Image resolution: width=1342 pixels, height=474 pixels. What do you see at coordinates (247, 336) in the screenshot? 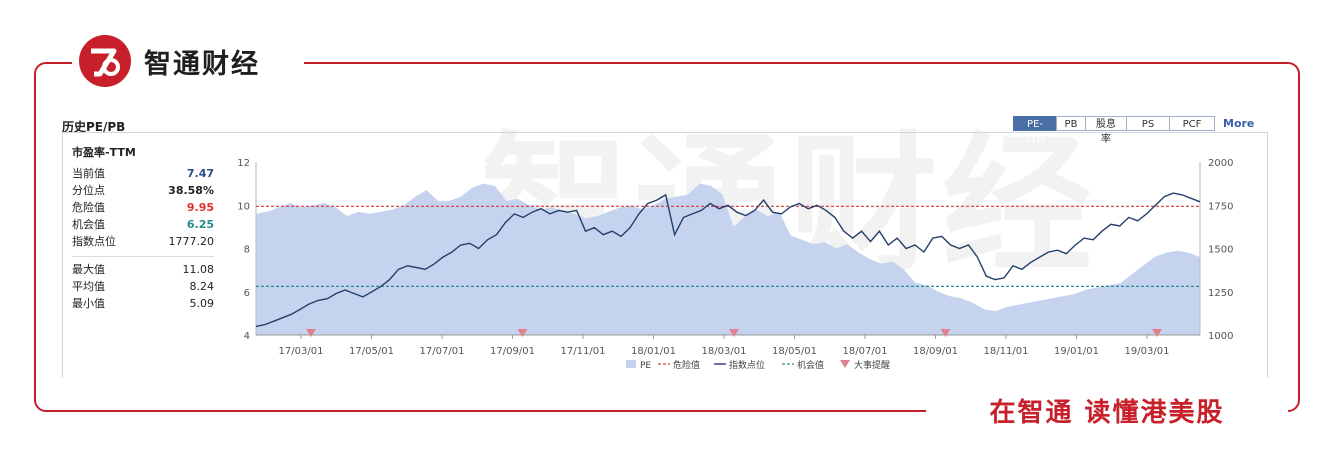
I see `y-left-tick-label: 4` at bounding box center [247, 336].